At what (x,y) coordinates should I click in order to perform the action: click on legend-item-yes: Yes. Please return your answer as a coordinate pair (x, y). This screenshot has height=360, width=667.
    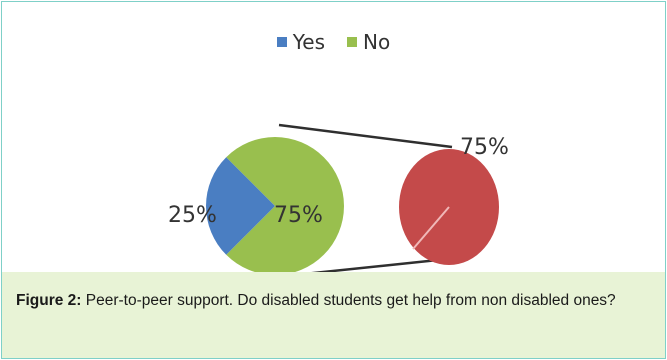
    Looking at the image, I should click on (301, 42).